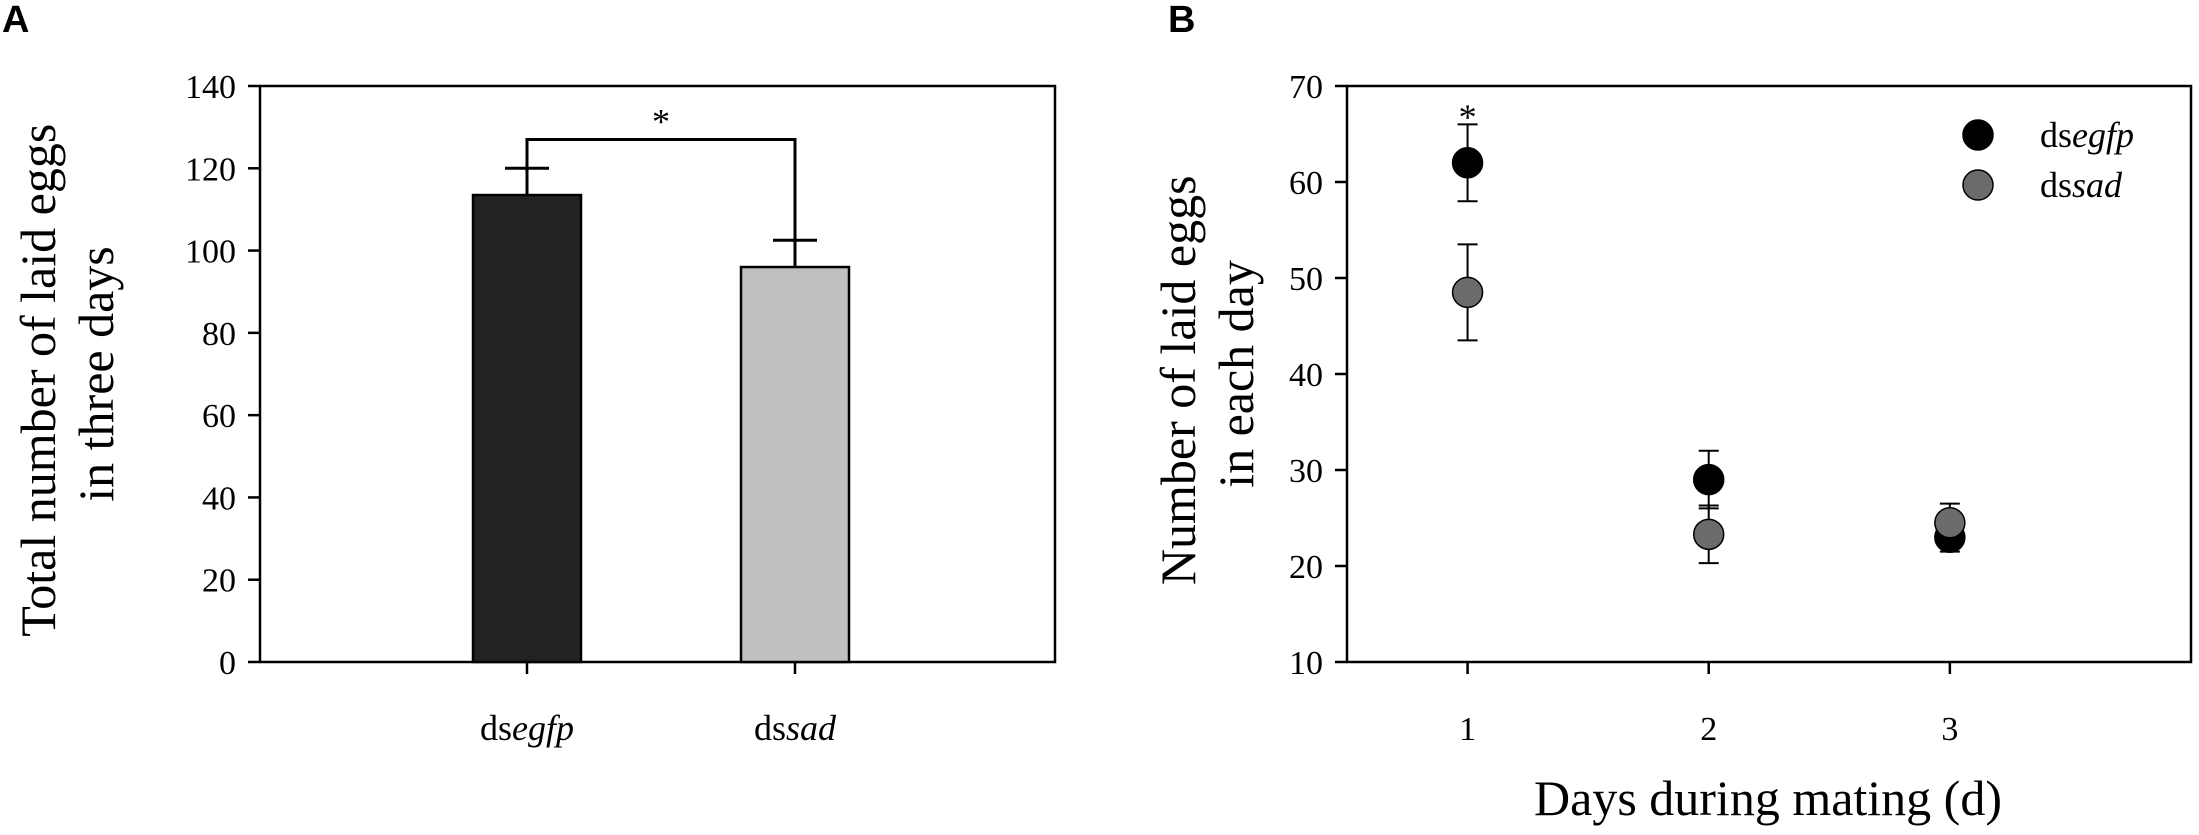 The image size is (2199, 835). I want to click on legend-label-sad-prefix: ds, so click(2056, 185).